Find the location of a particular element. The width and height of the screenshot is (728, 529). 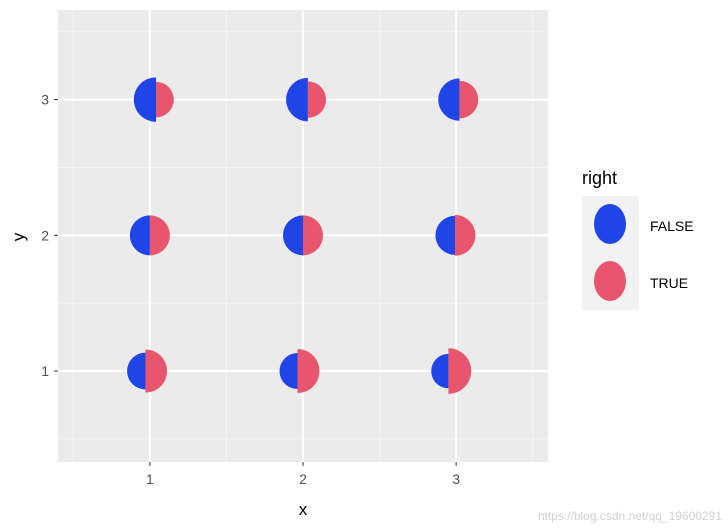

y-axis-ticks: 1 2 3 is located at coordinates (49, 235).